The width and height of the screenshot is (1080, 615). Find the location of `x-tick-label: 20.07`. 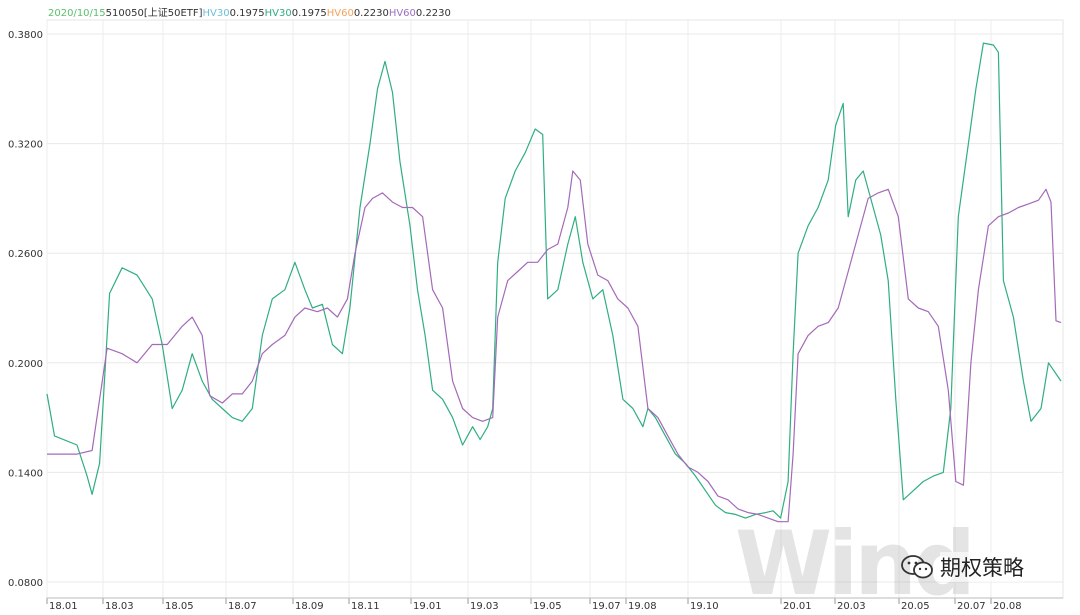

x-tick-label: 20.07 is located at coordinates (971, 606).